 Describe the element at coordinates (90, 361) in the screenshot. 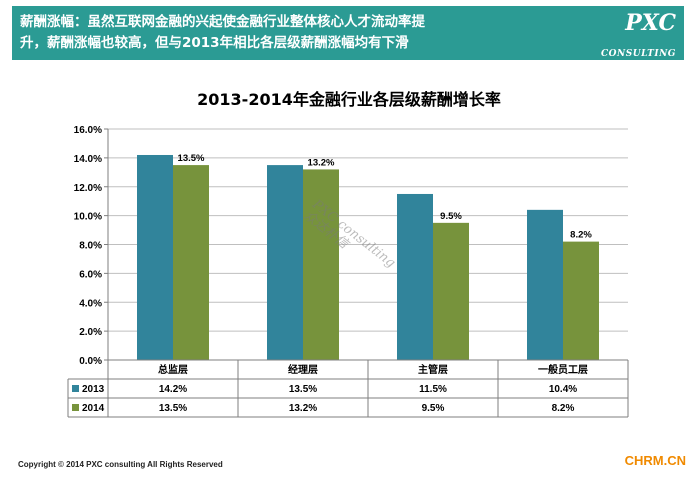

I see `y-tick-label: 0.0%` at that location.